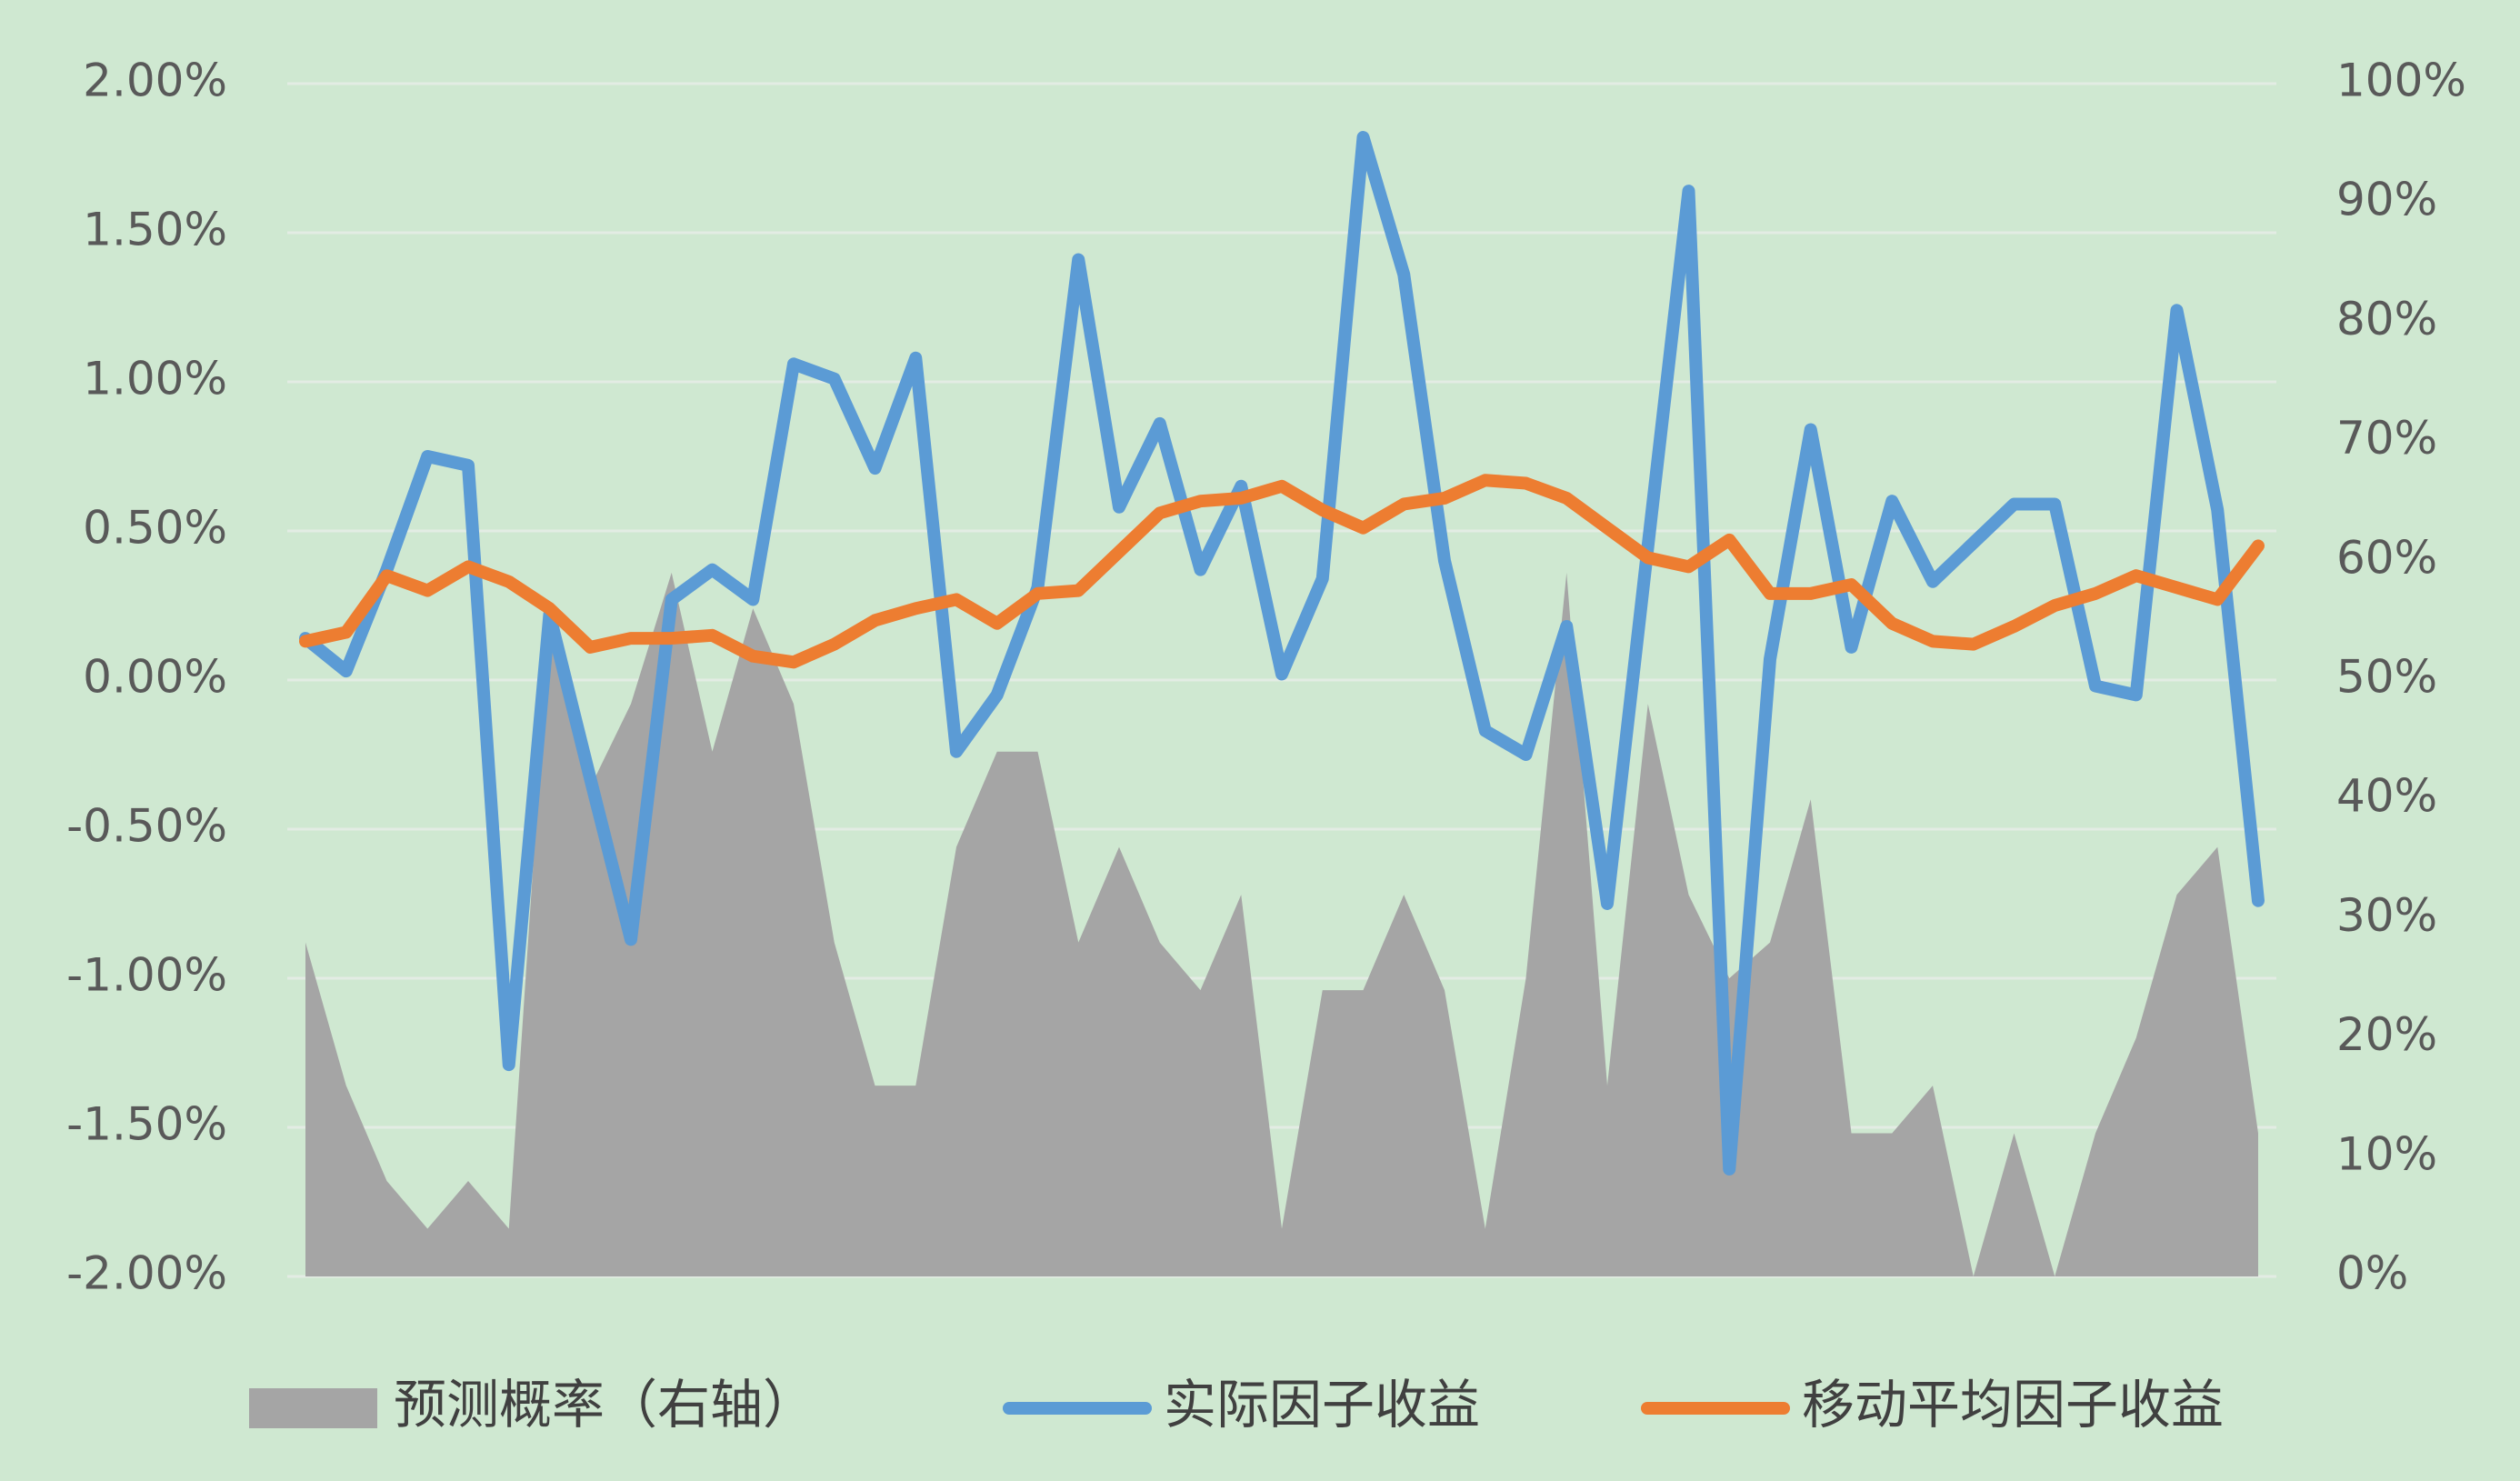  What do you see at coordinates (2386, 200) in the screenshot?
I see `y2-tick-label: 90%` at bounding box center [2386, 200].